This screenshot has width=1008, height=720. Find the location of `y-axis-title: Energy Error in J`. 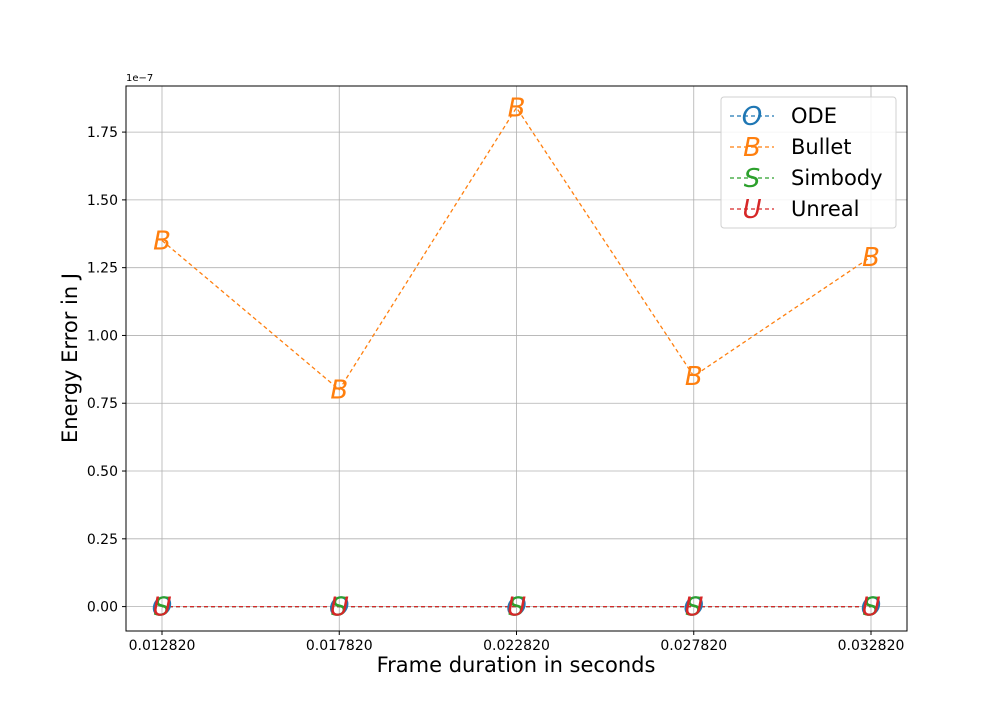

y-axis-title: Energy Error in J is located at coordinates (70, 358).